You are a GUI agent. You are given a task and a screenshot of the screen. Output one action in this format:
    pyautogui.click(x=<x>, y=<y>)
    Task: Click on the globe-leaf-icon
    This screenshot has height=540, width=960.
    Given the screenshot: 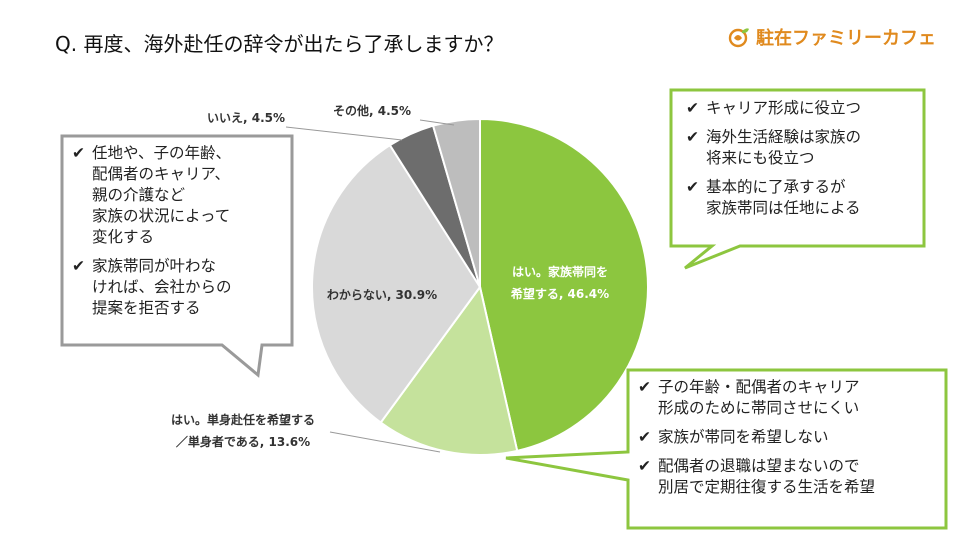 What is the action you would take?
    pyautogui.click(x=738, y=38)
    